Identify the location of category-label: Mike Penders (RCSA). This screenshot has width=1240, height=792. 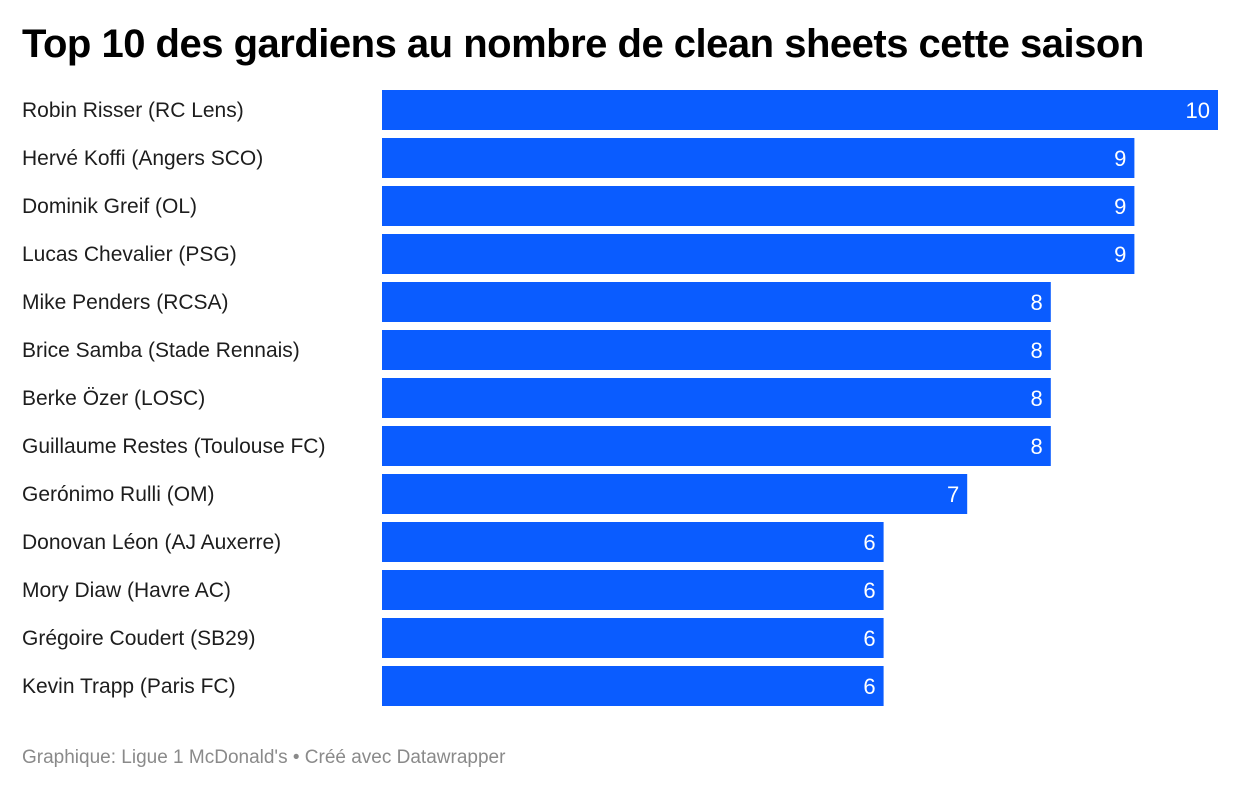
(125, 302).